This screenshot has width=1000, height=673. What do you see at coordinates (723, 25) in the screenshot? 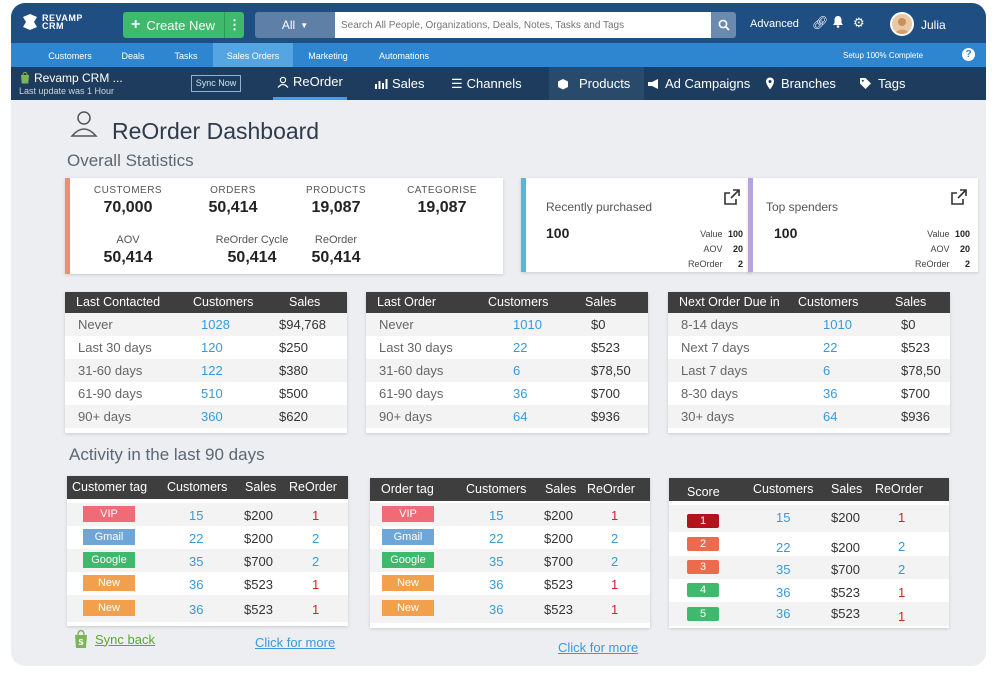
I see `search-button` at bounding box center [723, 25].